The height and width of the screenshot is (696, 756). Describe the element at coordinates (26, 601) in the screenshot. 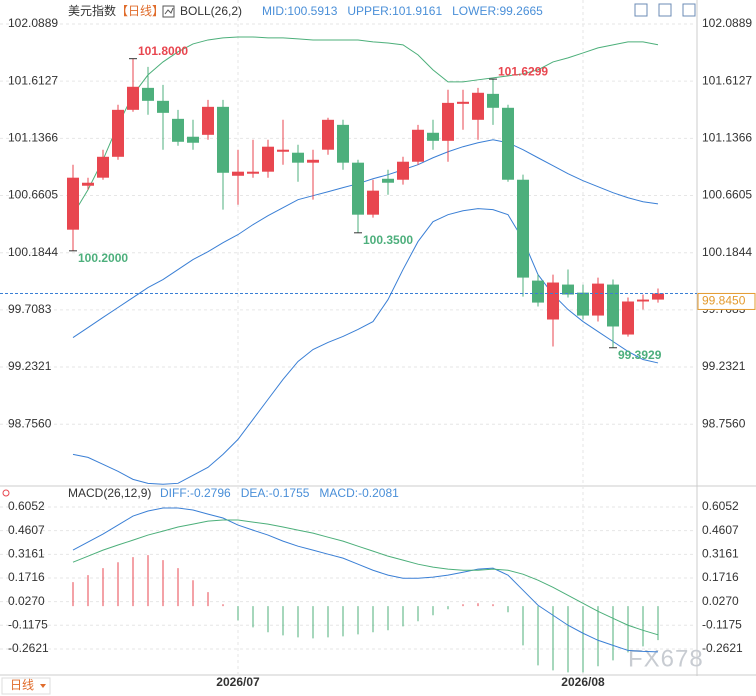

I see `y-tick-label: 0.0270` at that location.